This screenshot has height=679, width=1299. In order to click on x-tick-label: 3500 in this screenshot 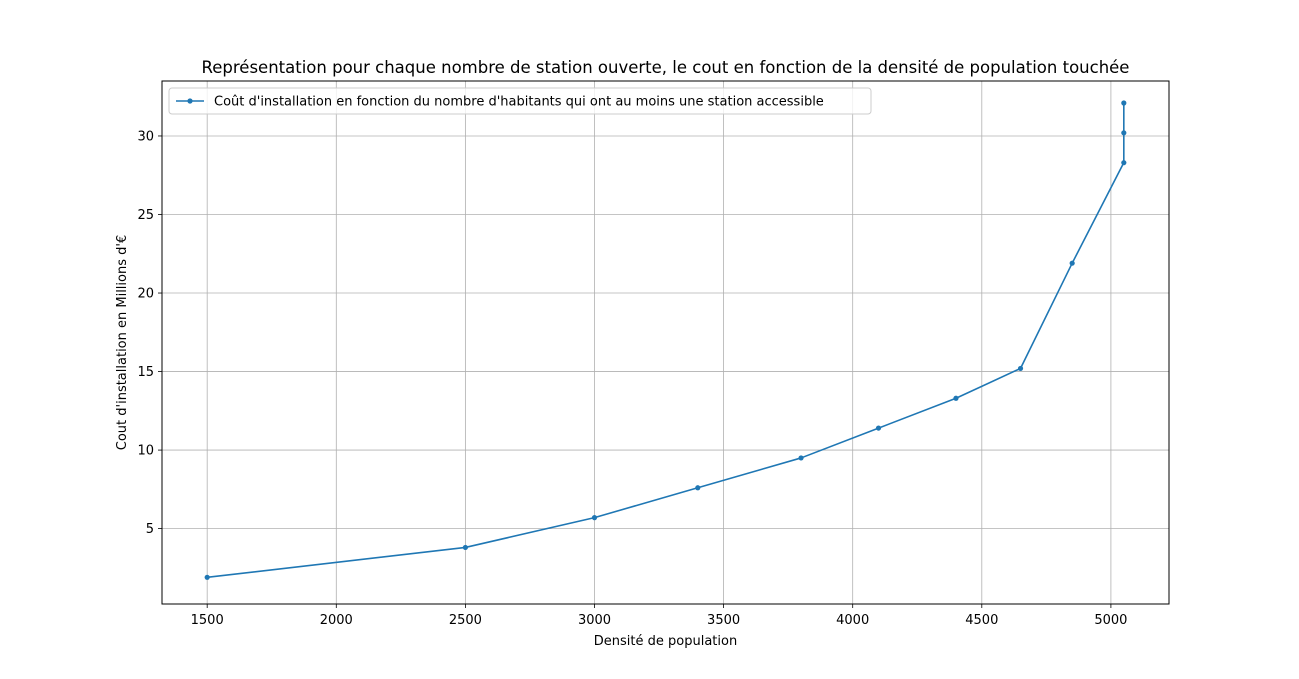, I will do `click(723, 620)`.